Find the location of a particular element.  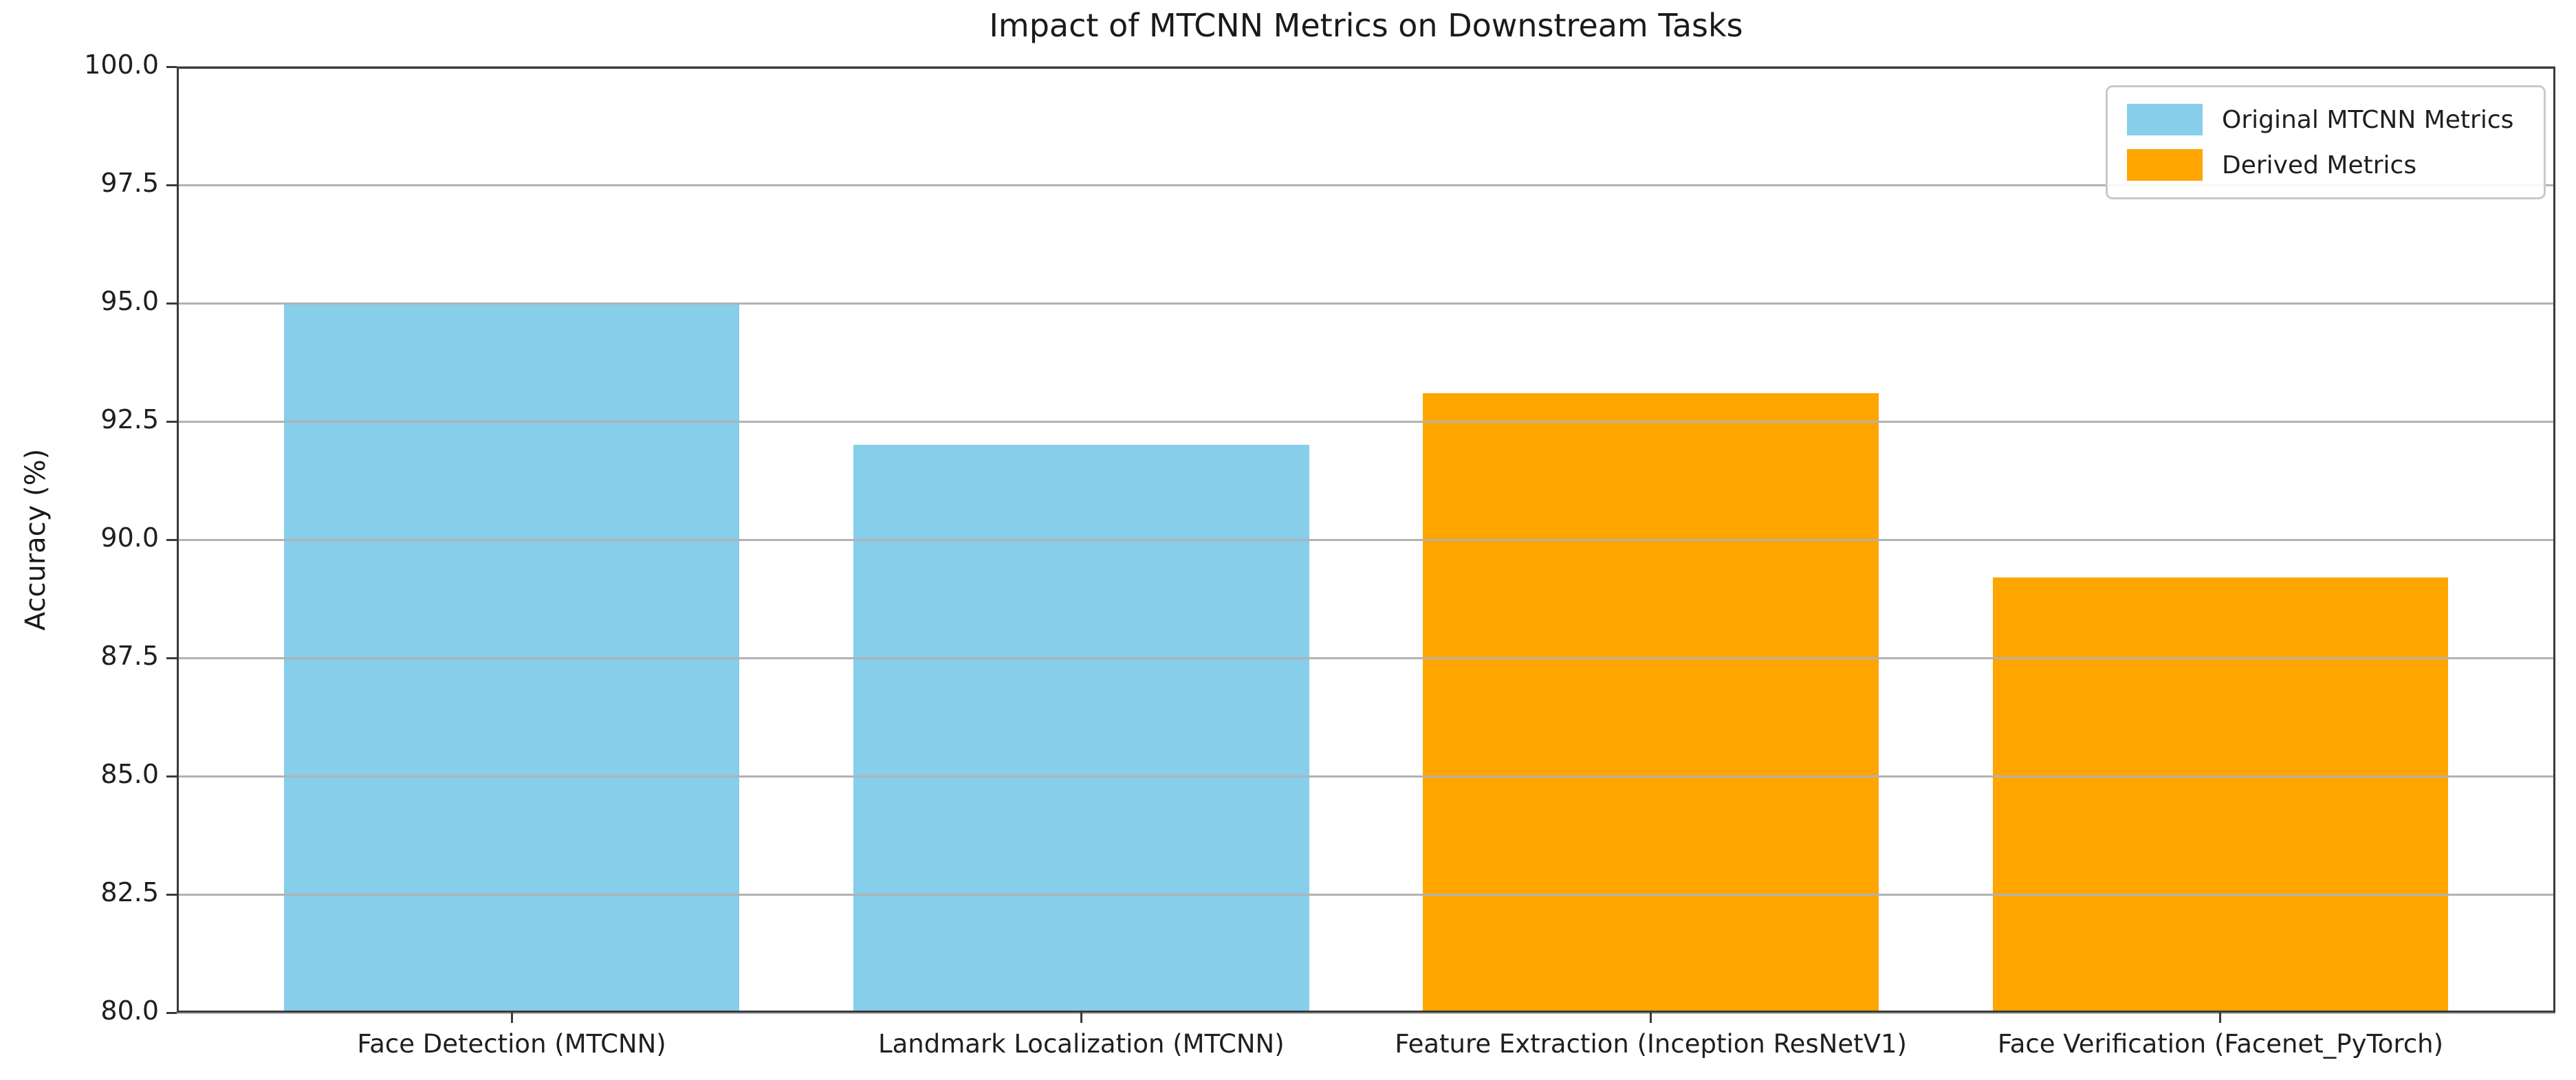

x-tick-label: Landmark Localization (MTCNN) is located at coordinates (1081, 1044).